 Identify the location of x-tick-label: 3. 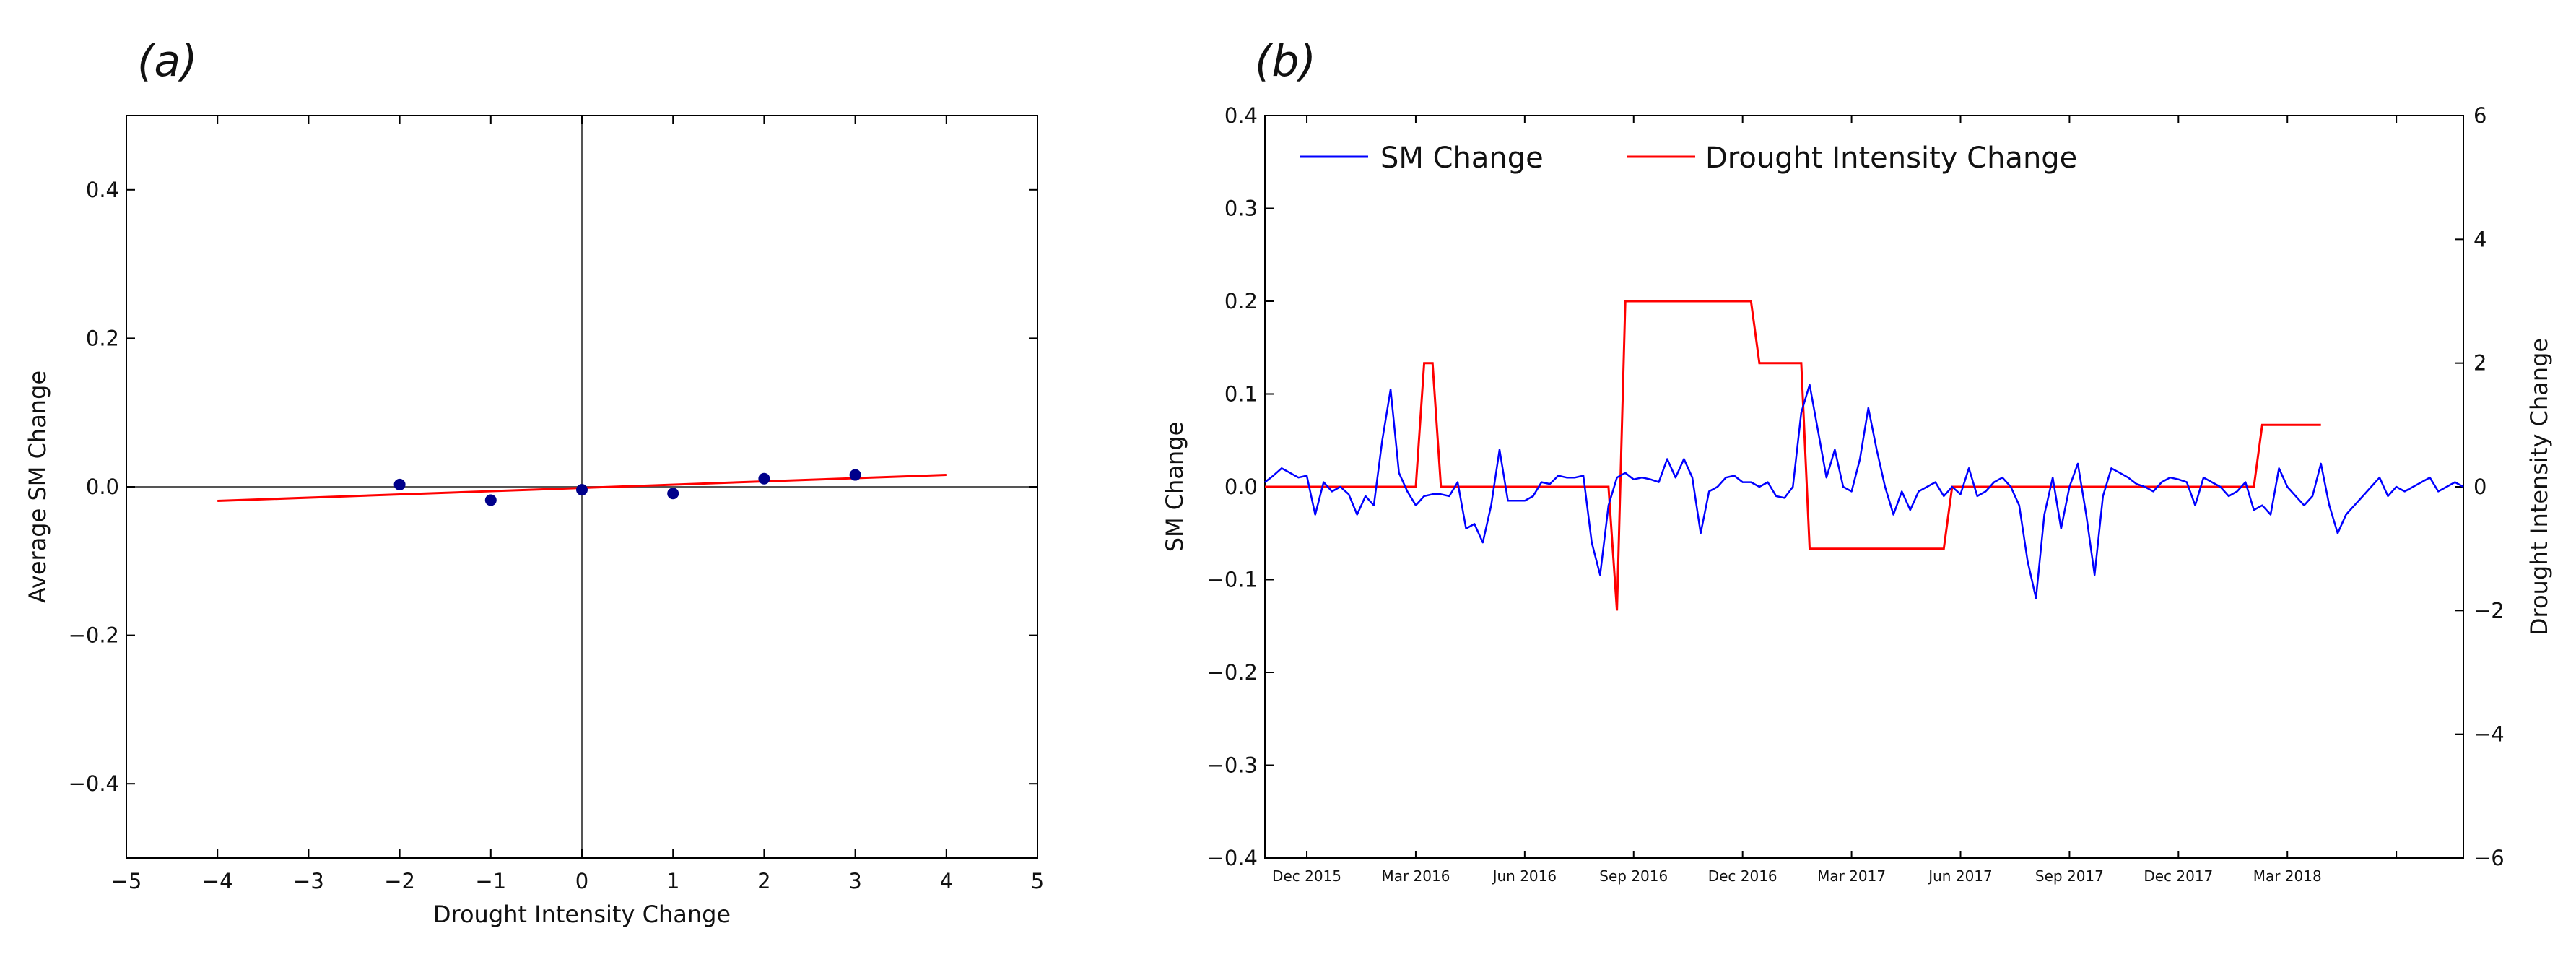
(854, 881).